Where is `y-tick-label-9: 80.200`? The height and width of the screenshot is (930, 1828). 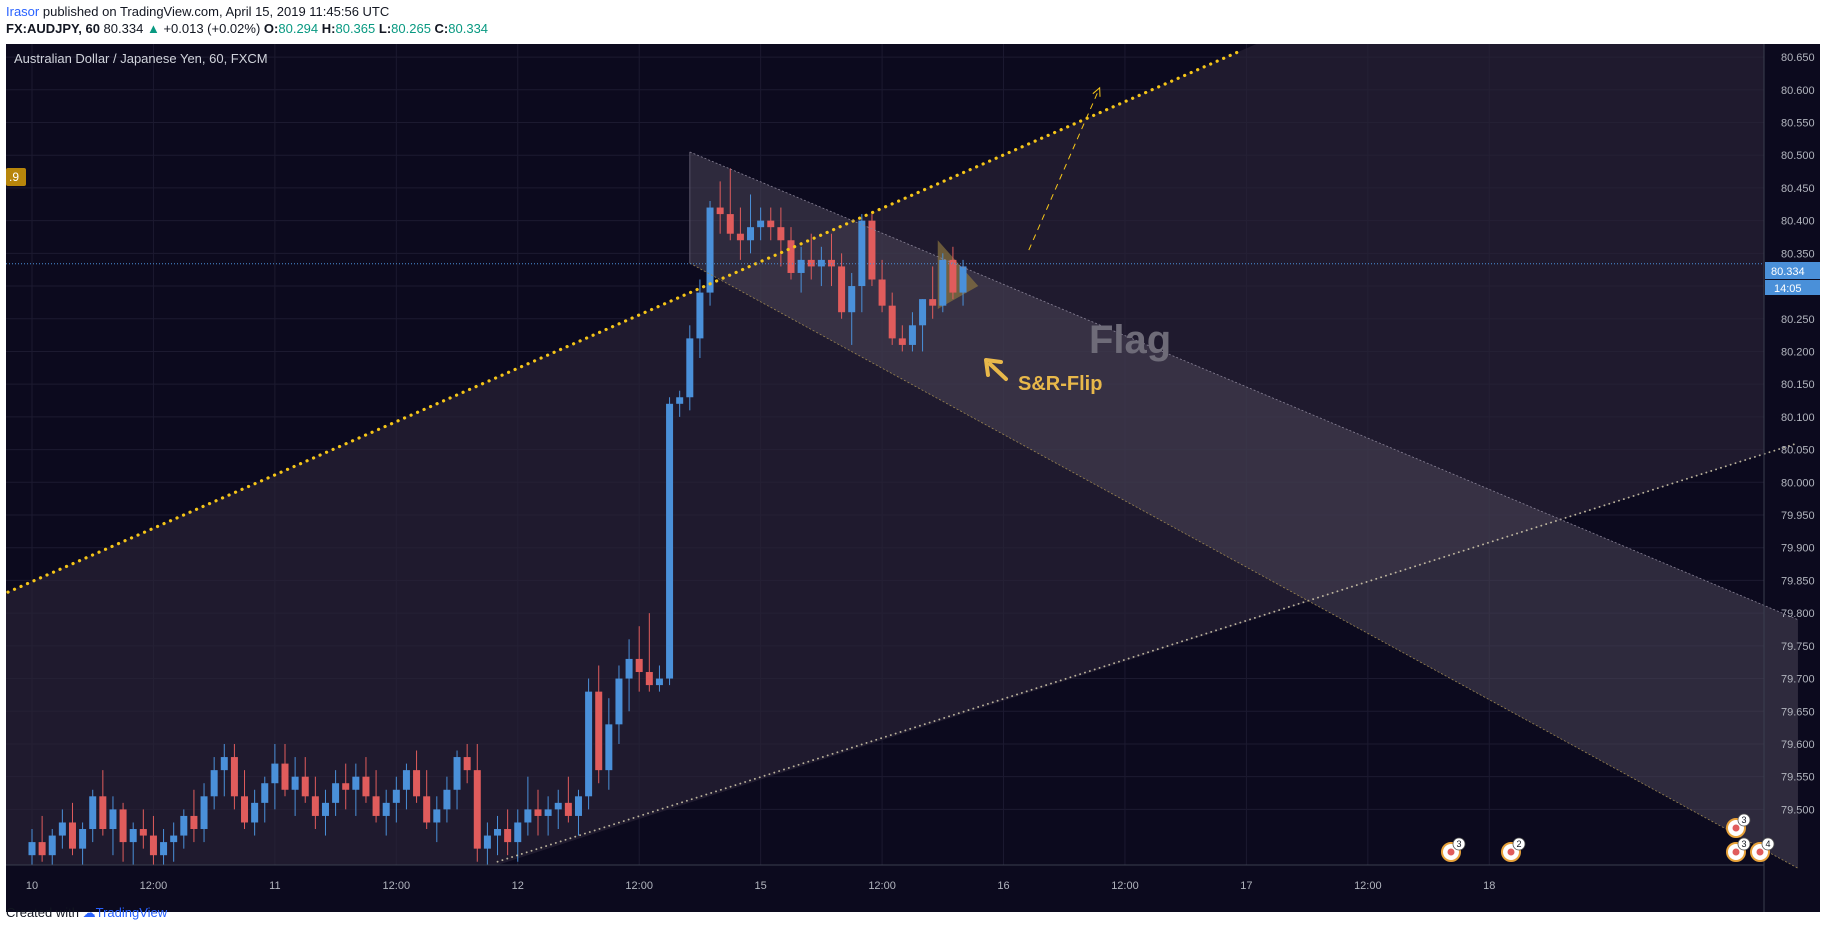
y-tick-label-9: 80.200 is located at coordinates (1798, 352).